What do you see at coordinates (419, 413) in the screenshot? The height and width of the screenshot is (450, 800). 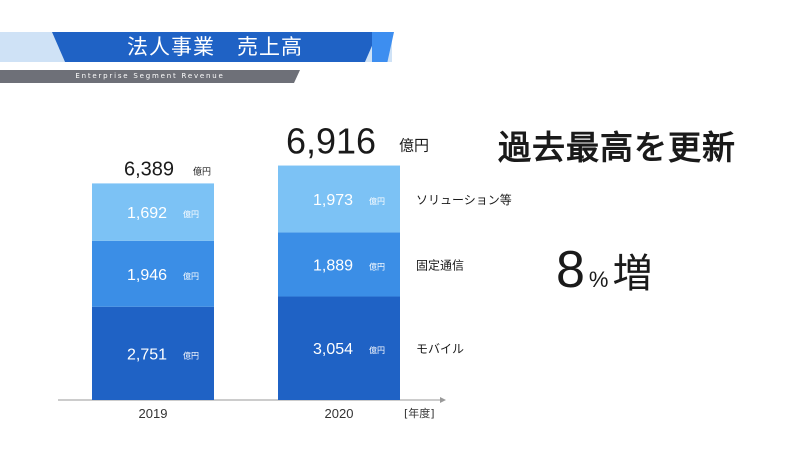 I see `x-axis-unit-label: [年度]` at bounding box center [419, 413].